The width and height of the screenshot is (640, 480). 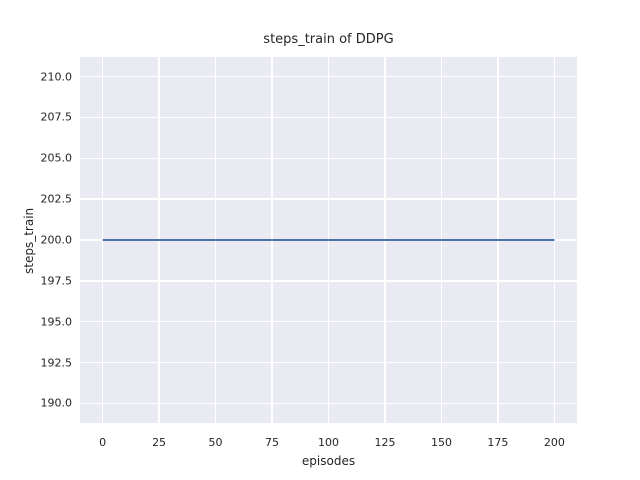 What do you see at coordinates (328, 442) in the screenshot?
I see `x-tick-label: 100` at bounding box center [328, 442].